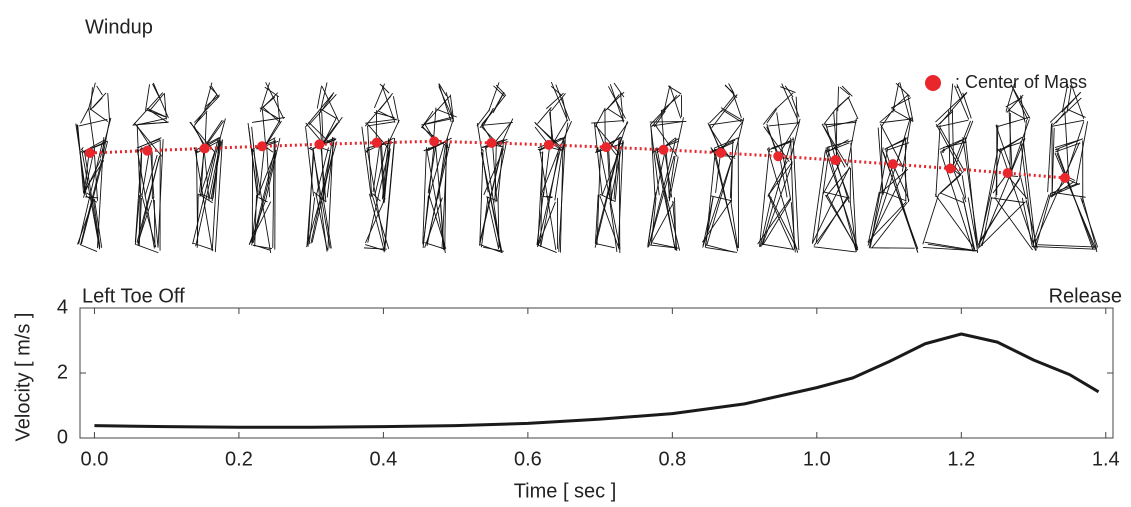 The height and width of the screenshot is (507, 1131). I want to click on legend-text: : Center of Mass, so click(1021, 82).